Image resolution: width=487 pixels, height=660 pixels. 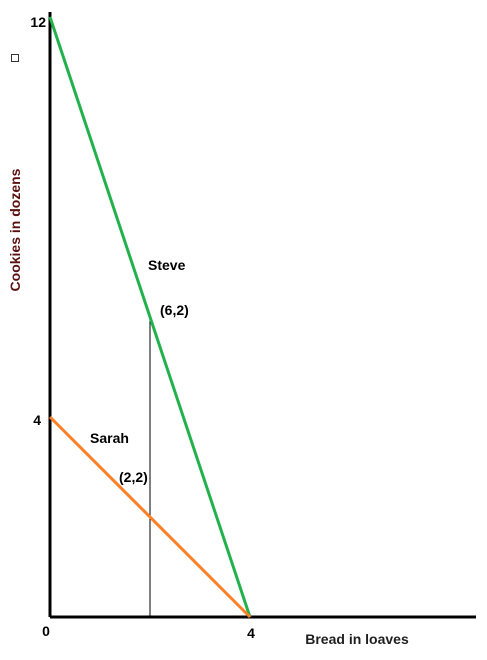 I want to click on x-tick-label-4: 4, so click(x=251, y=633).